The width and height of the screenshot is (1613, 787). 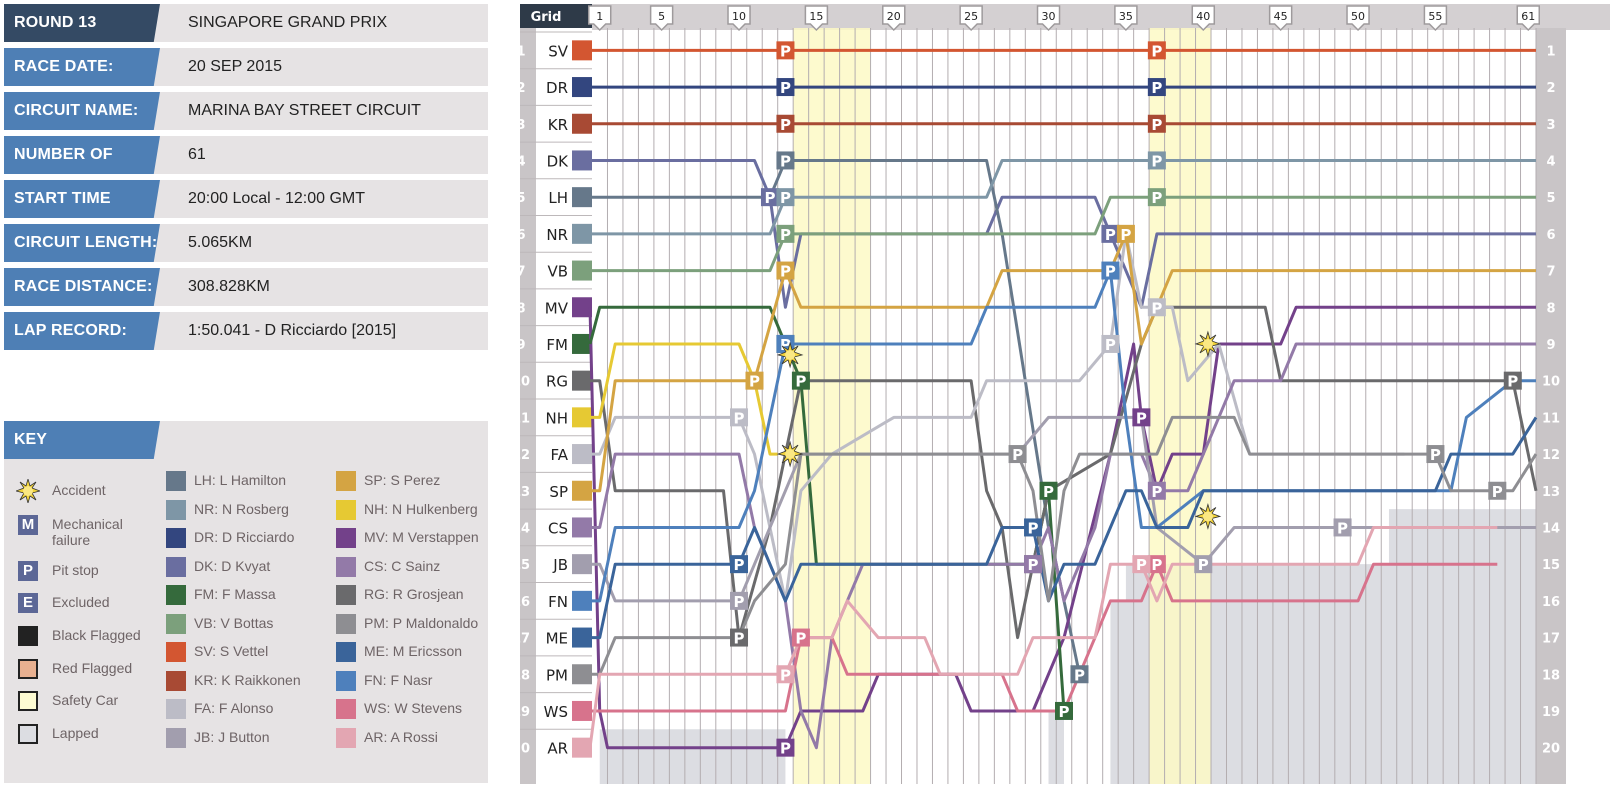 I want to click on info-value: 61, so click(x=197, y=154).